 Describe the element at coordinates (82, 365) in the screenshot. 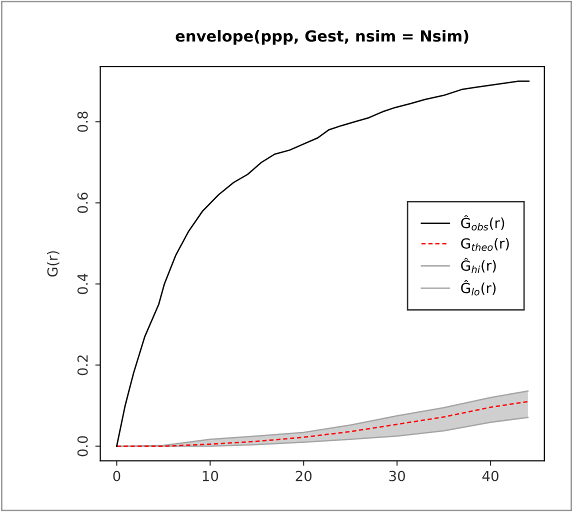

I see `y-tick-label: 0.2` at that location.